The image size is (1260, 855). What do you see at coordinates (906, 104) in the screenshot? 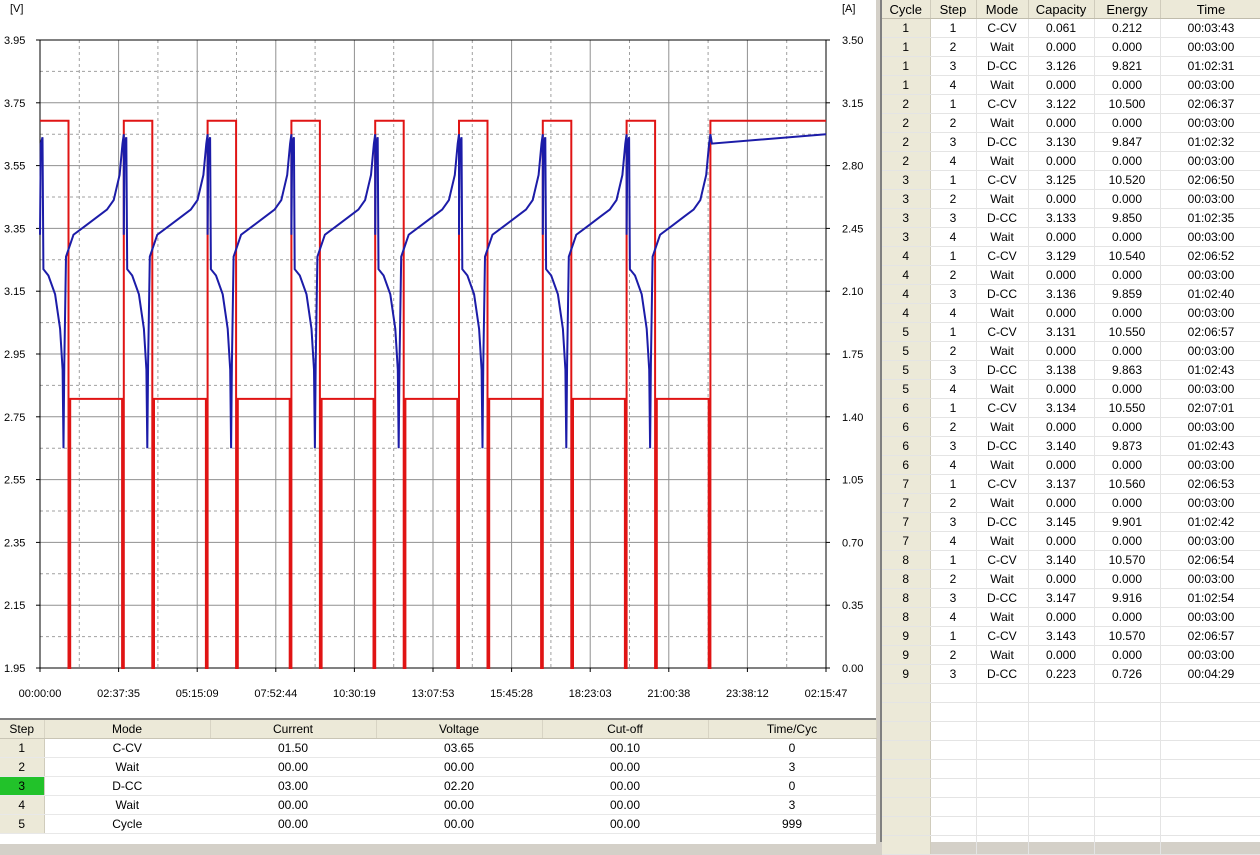
I see `result-cell: 2` at bounding box center [906, 104].